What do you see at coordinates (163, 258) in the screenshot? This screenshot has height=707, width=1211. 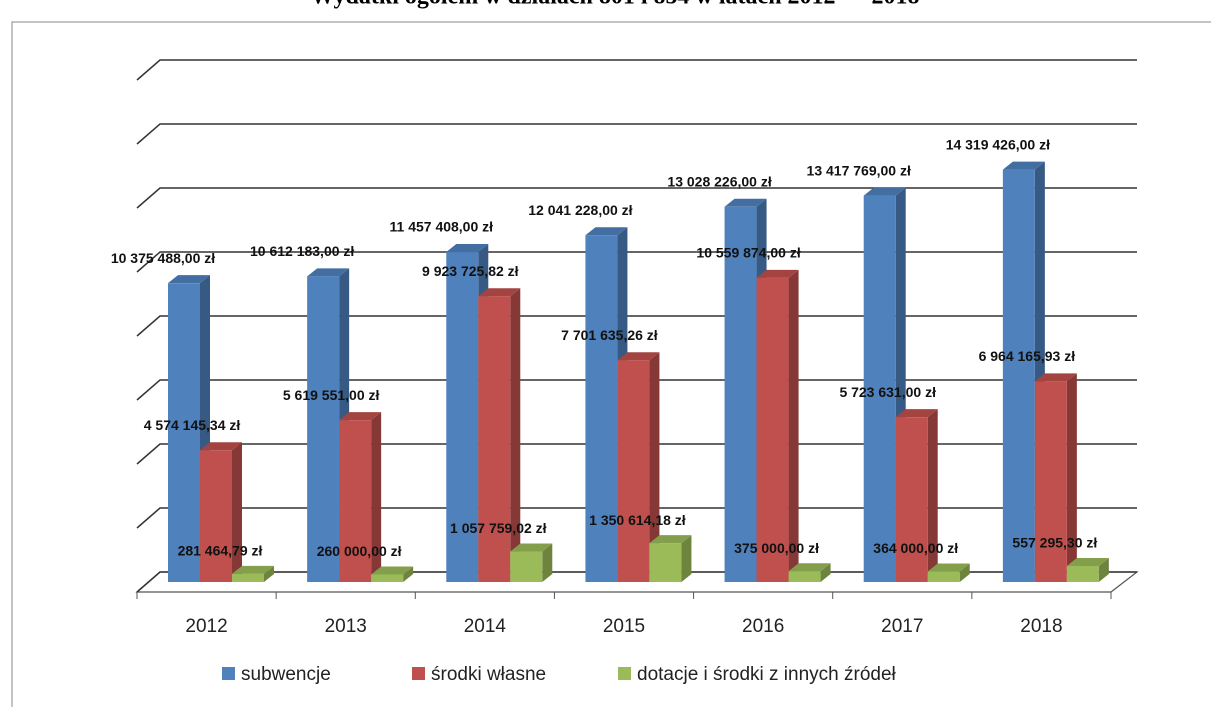 I see `data-label: 10 375 488,00 zł` at bounding box center [163, 258].